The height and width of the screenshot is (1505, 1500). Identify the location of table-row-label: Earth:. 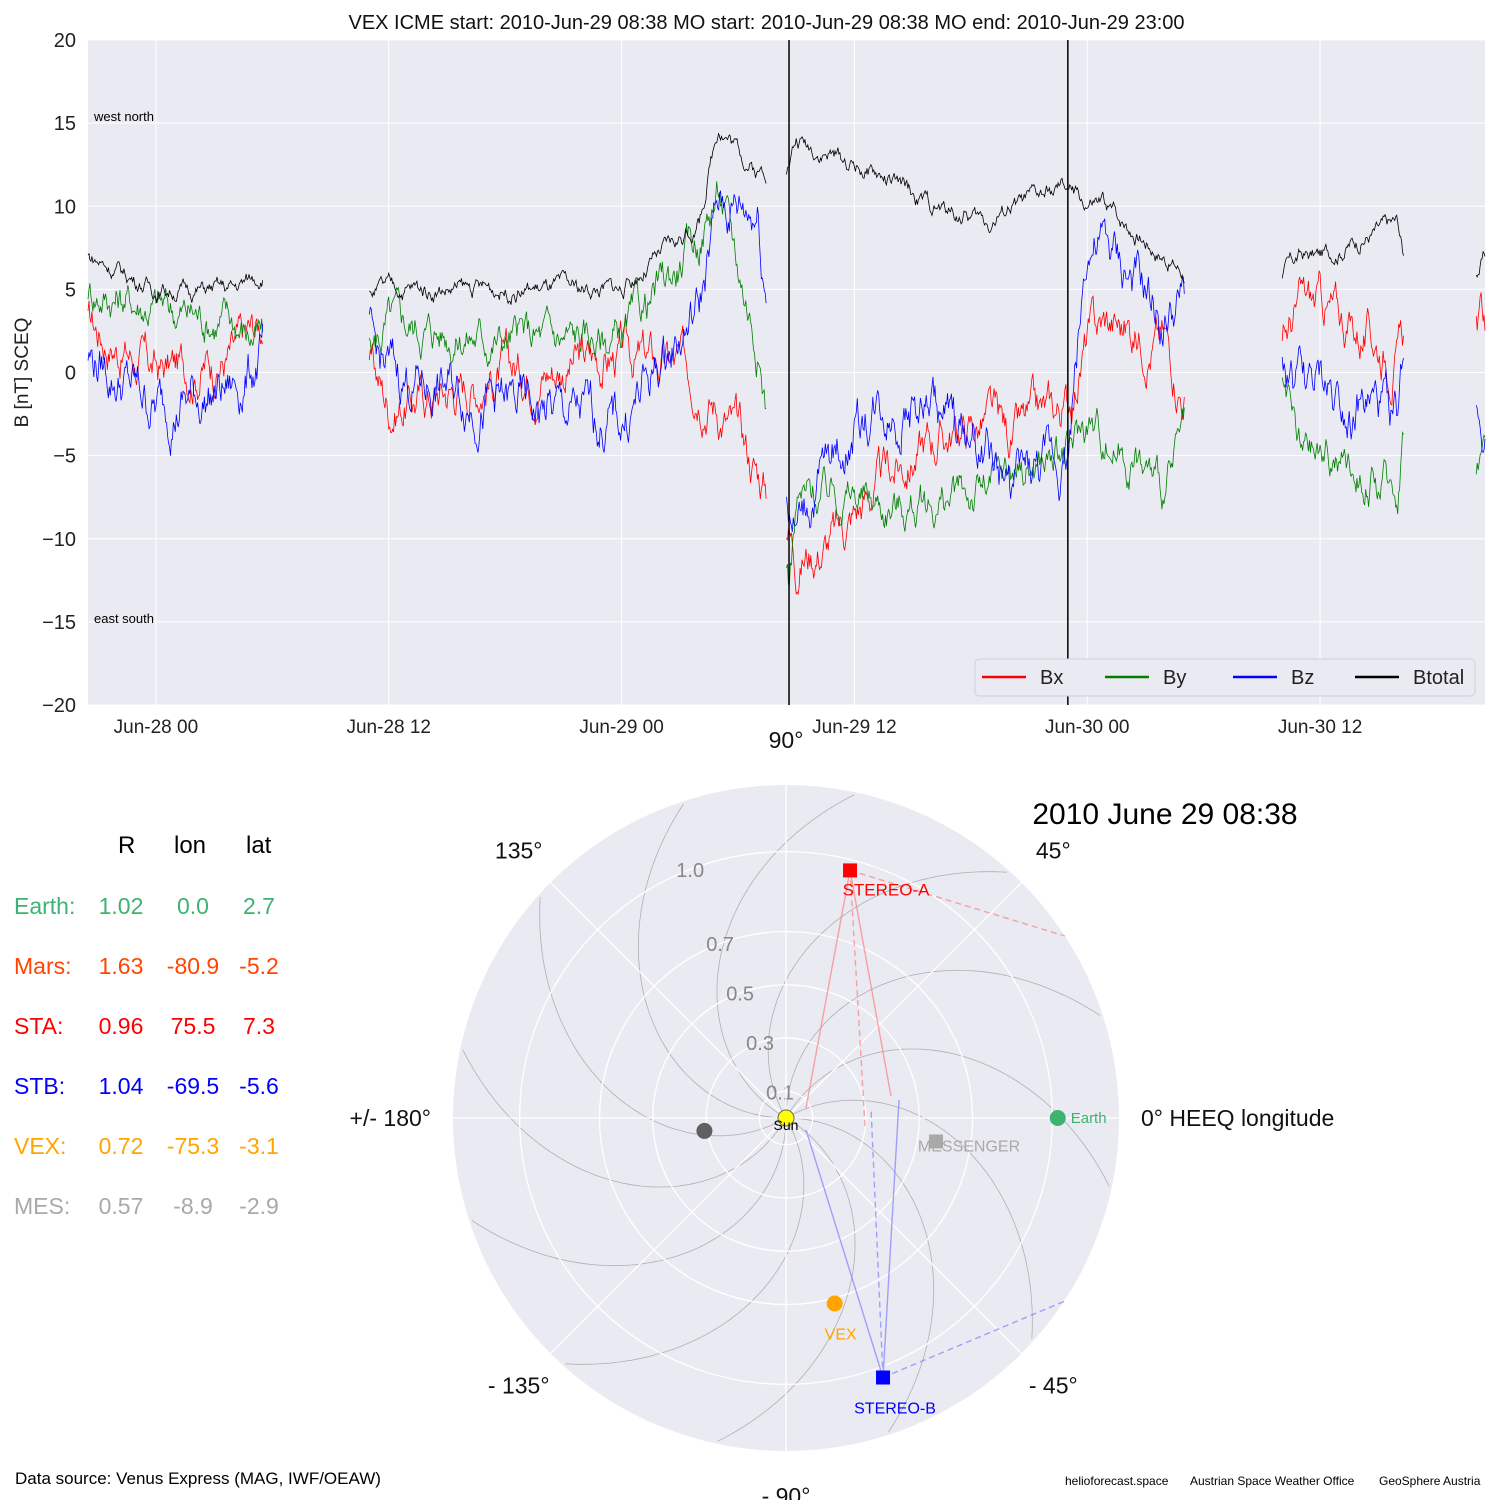
(45, 906).